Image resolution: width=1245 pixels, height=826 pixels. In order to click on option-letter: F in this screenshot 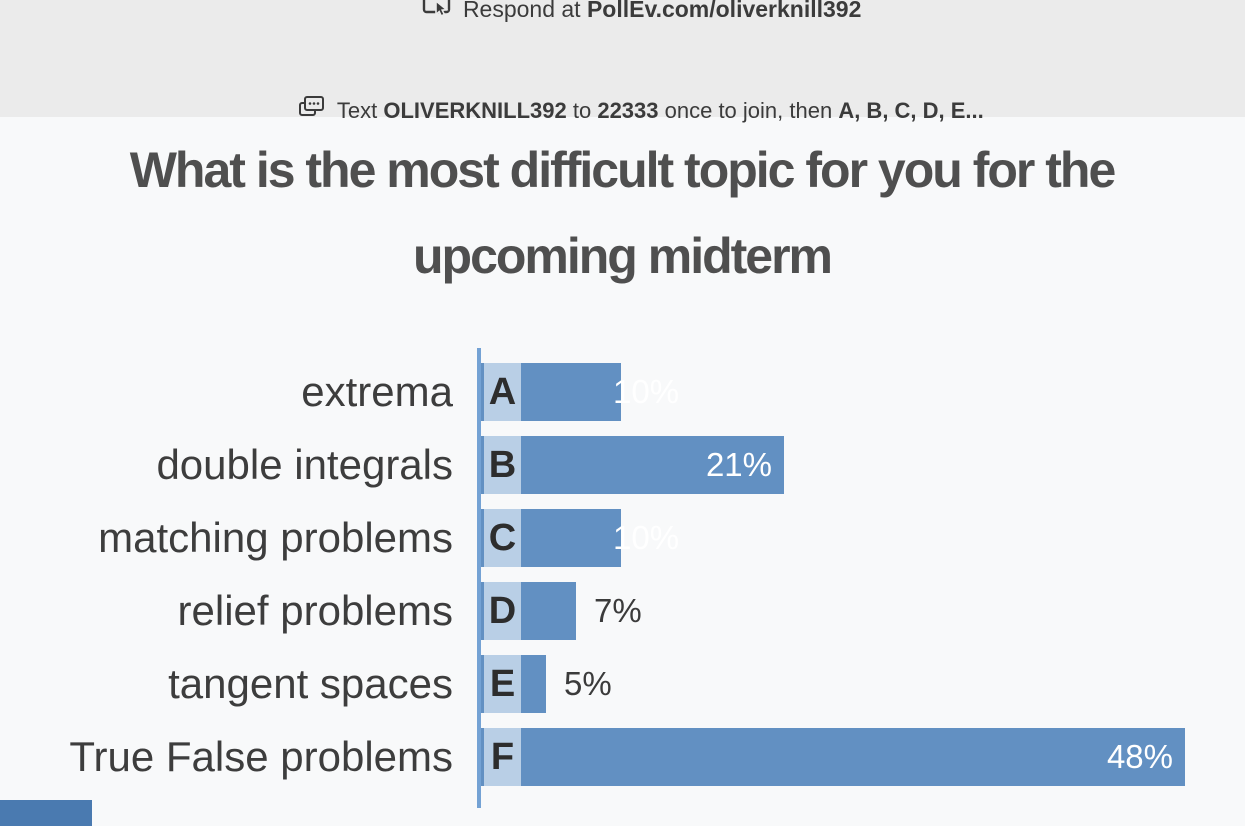, I will do `click(502, 756)`.